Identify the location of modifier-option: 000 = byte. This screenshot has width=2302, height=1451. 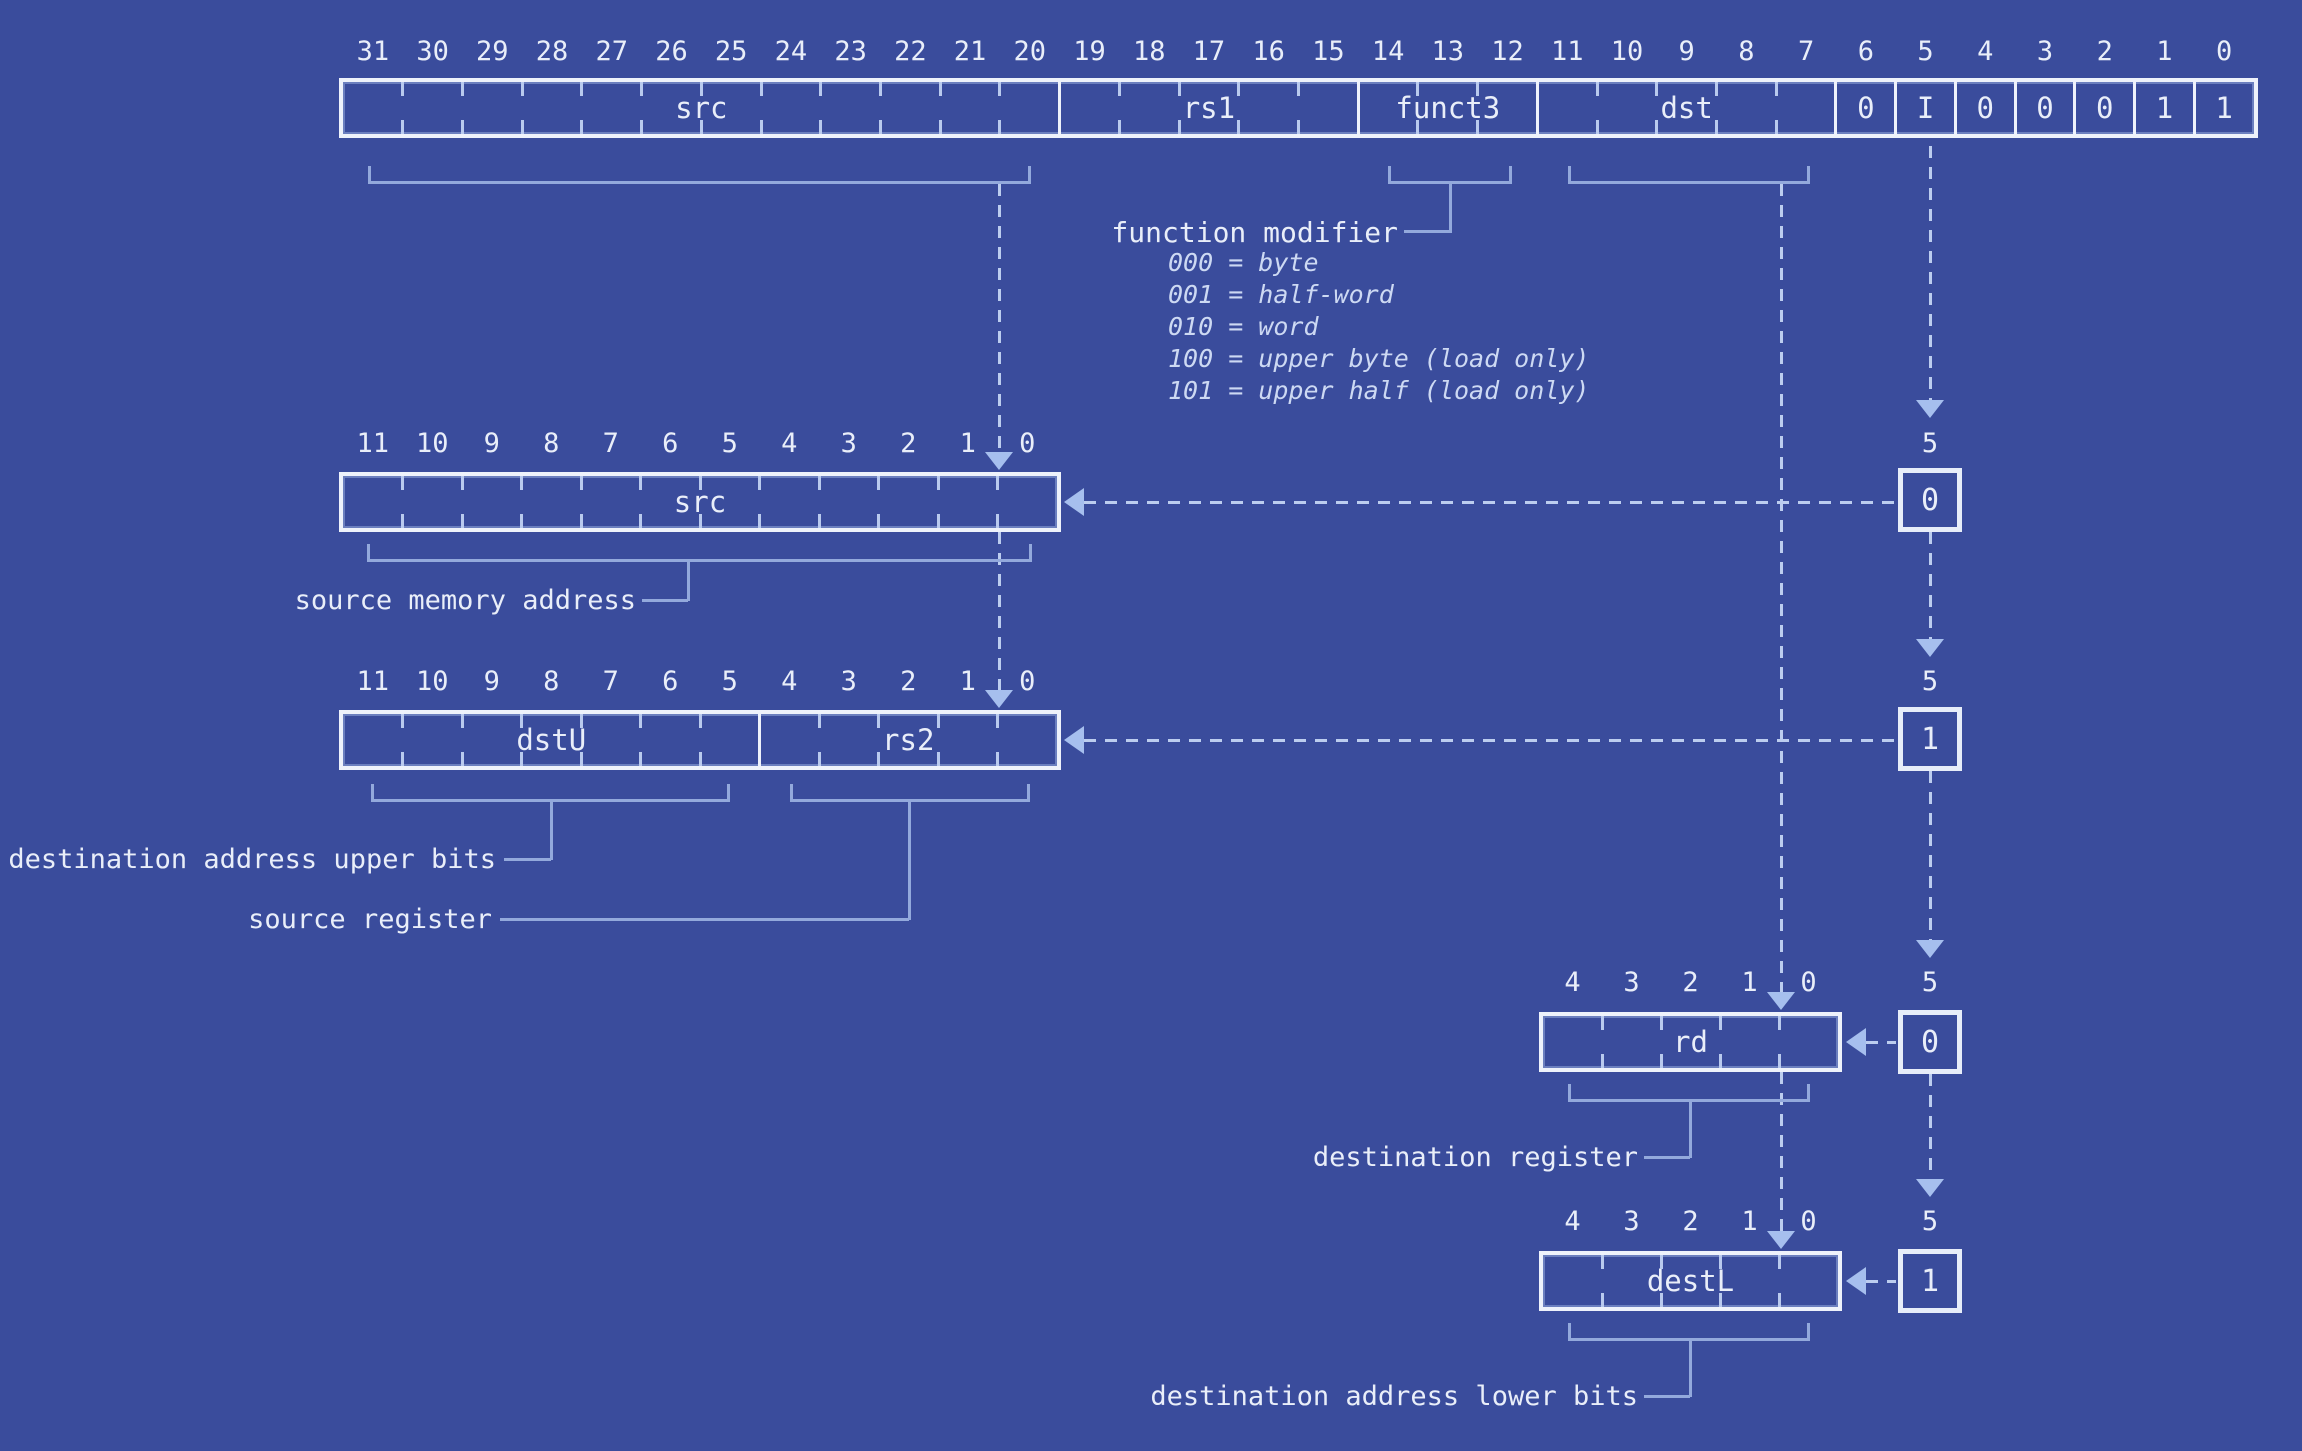
(1243, 262).